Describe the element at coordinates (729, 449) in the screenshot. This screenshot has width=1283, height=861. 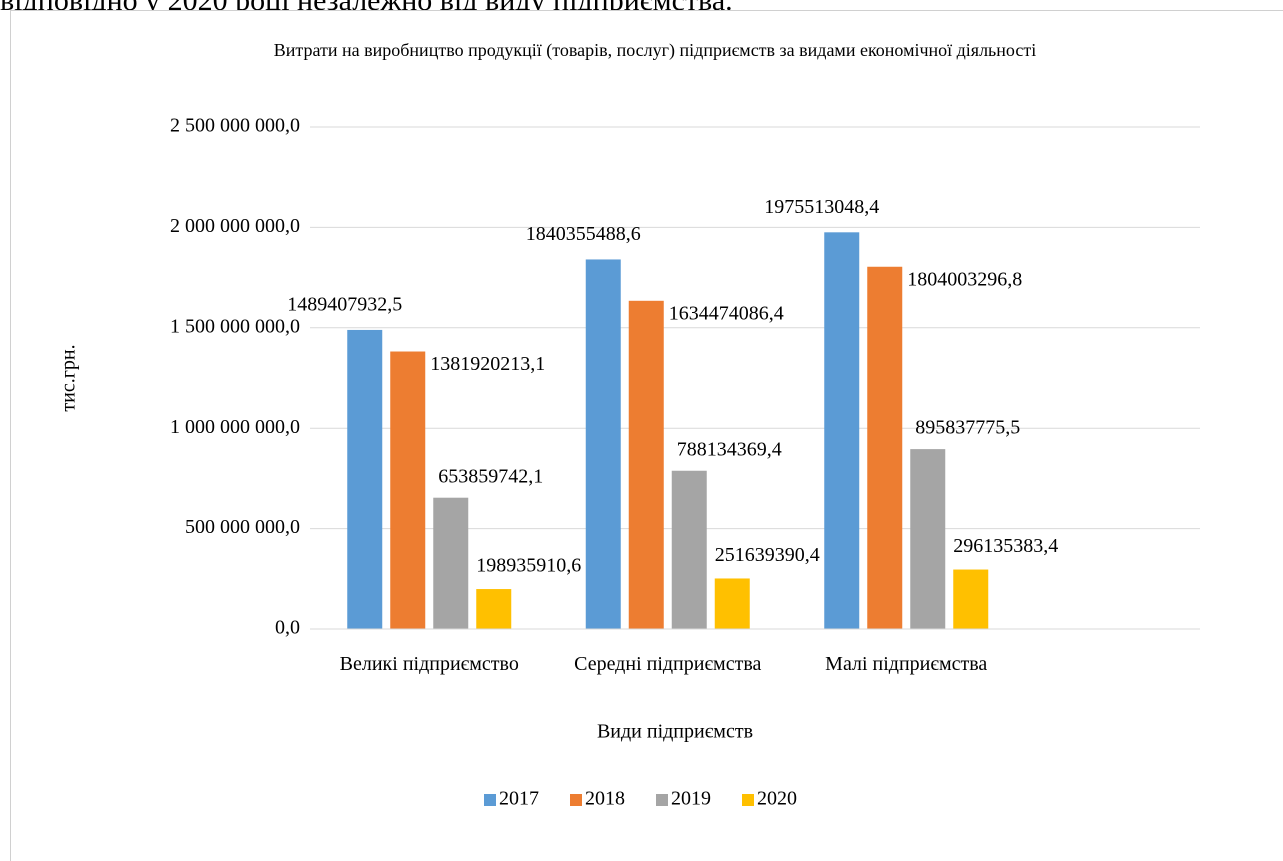
I see `data-label: 788134369,4` at that location.